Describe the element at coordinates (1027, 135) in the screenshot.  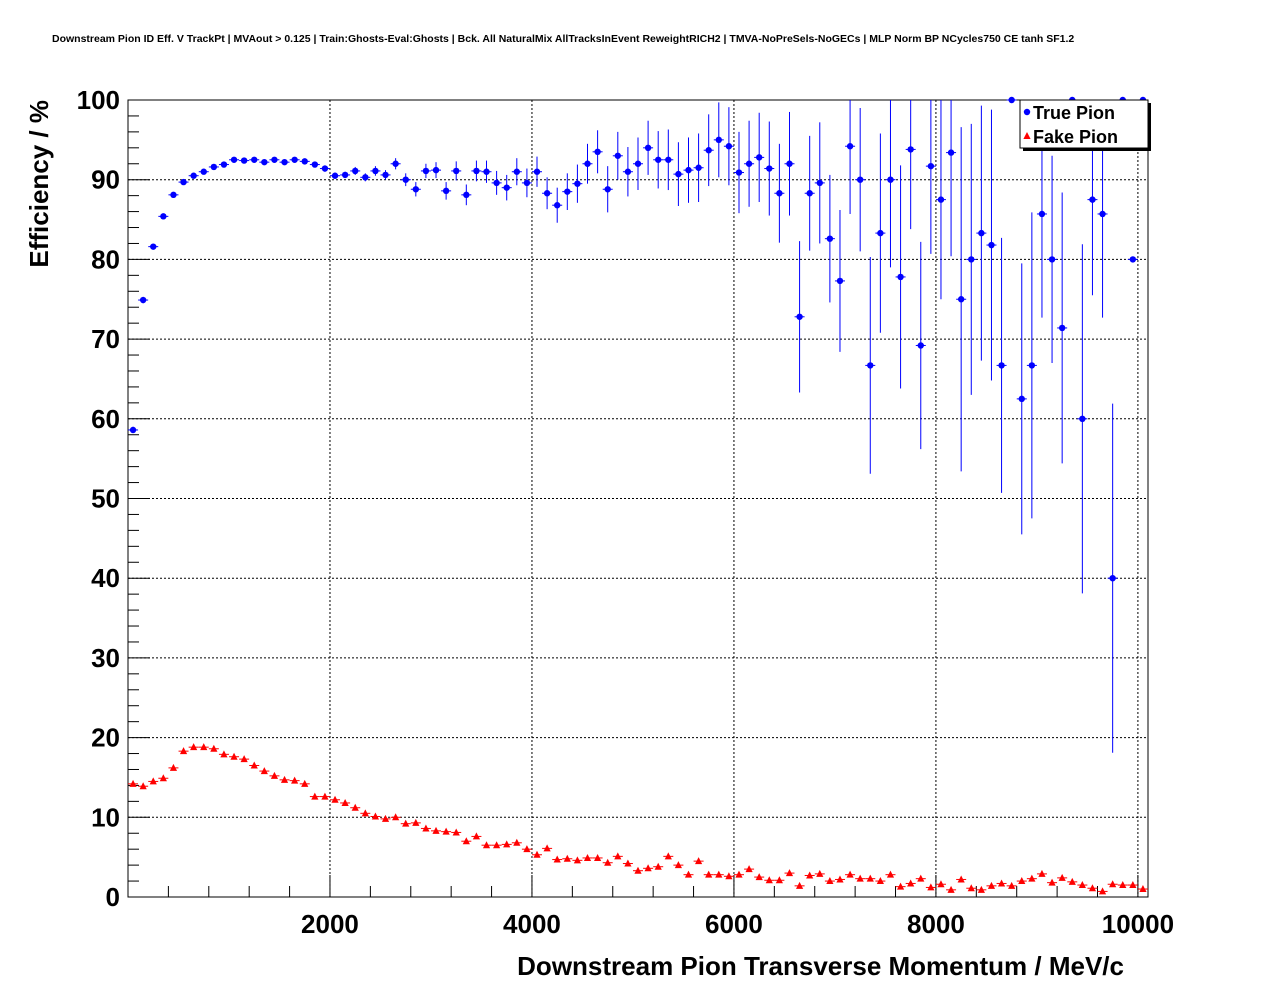
I see `legend-marker-fake-pion` at that location.